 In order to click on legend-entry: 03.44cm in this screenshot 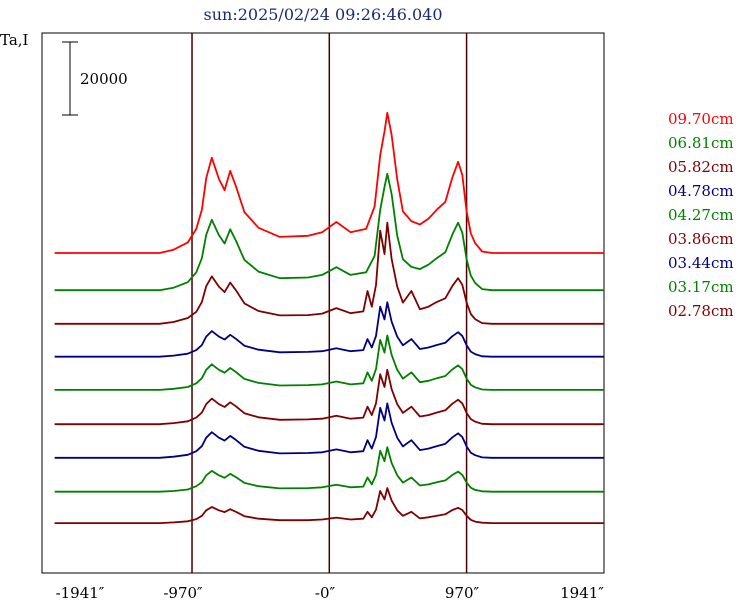, I will do `click(701, 263)`.